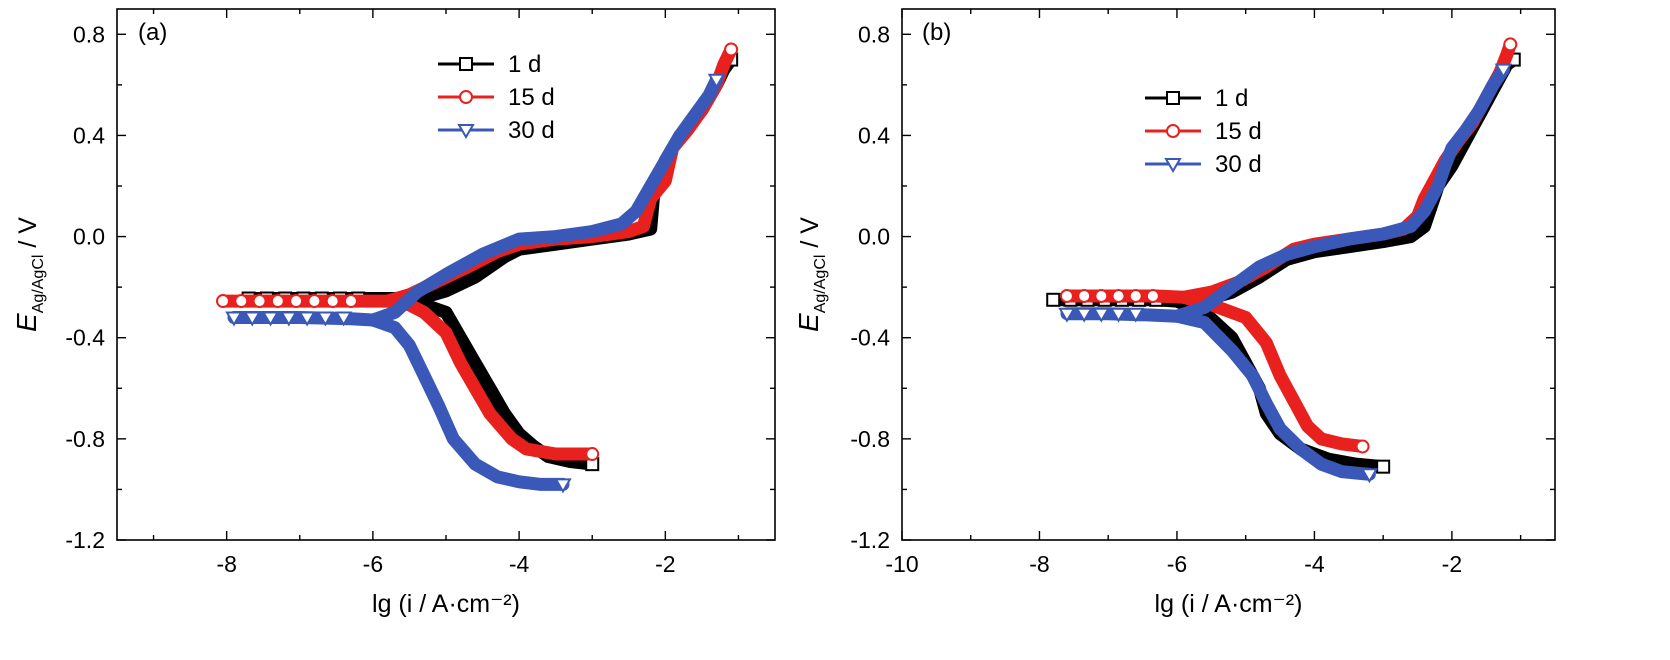 The width and height of the screenshot is (1670, 660). I want to click on panel-b-x-tick-label: -4, so click(1314, 564).